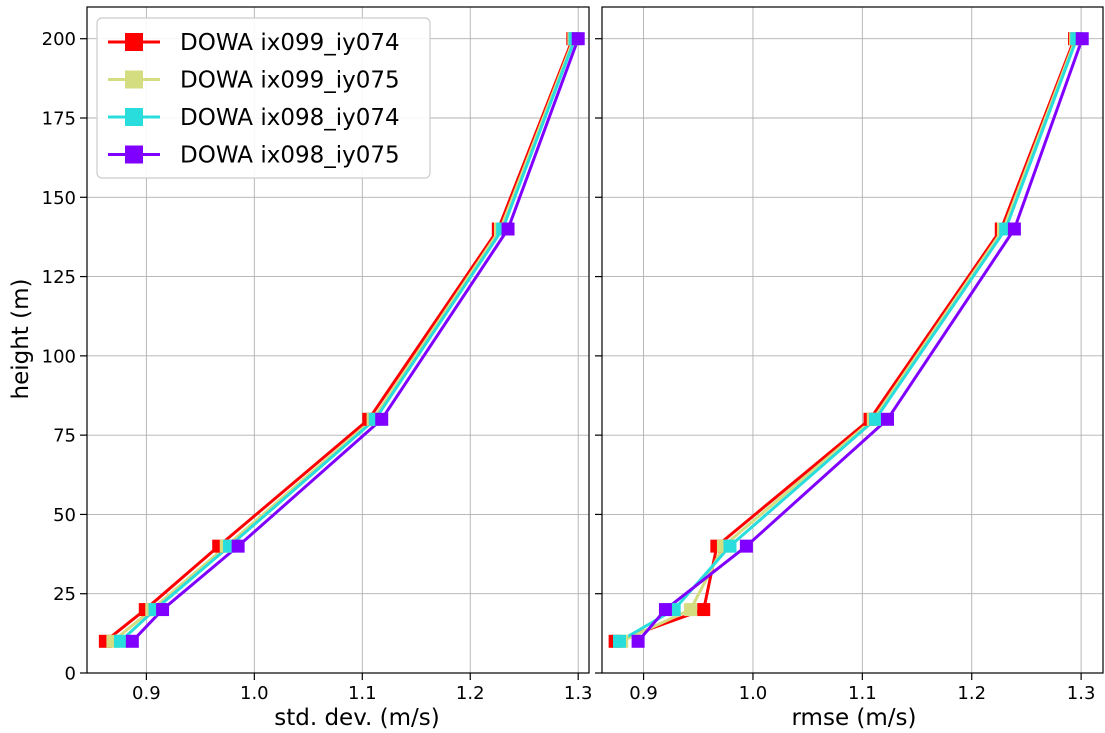  I want to click on right-x-tick-label: 0.9, so click(643, 693).